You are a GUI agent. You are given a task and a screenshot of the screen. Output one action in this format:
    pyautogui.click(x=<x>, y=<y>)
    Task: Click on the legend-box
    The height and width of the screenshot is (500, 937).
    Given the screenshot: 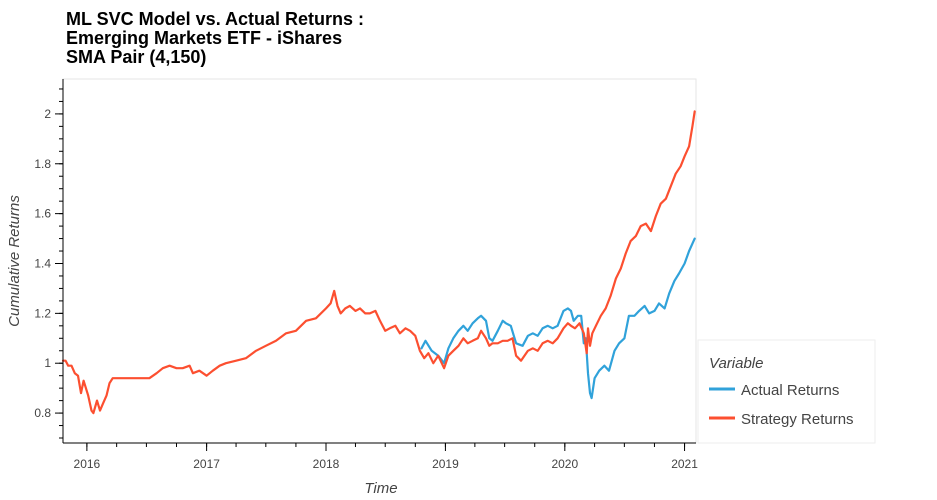 What is the action you would take?
    pyautogui.click(x=786, y=391)
    